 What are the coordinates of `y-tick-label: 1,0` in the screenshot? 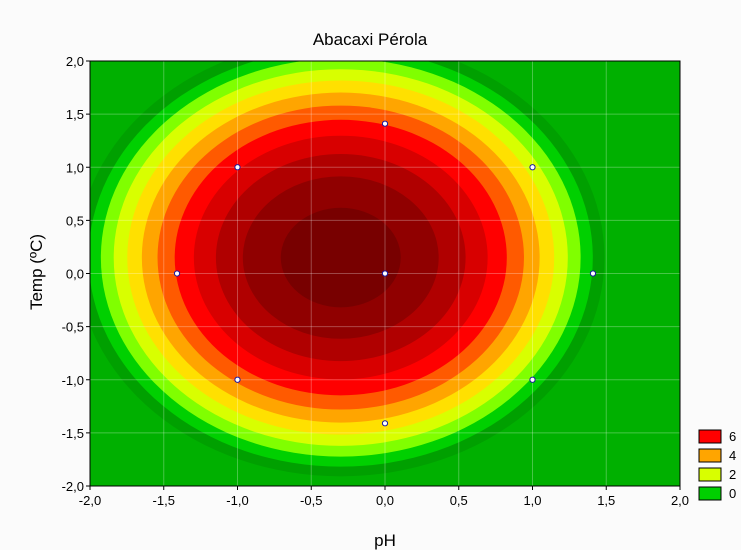 It's located at (75, 167).